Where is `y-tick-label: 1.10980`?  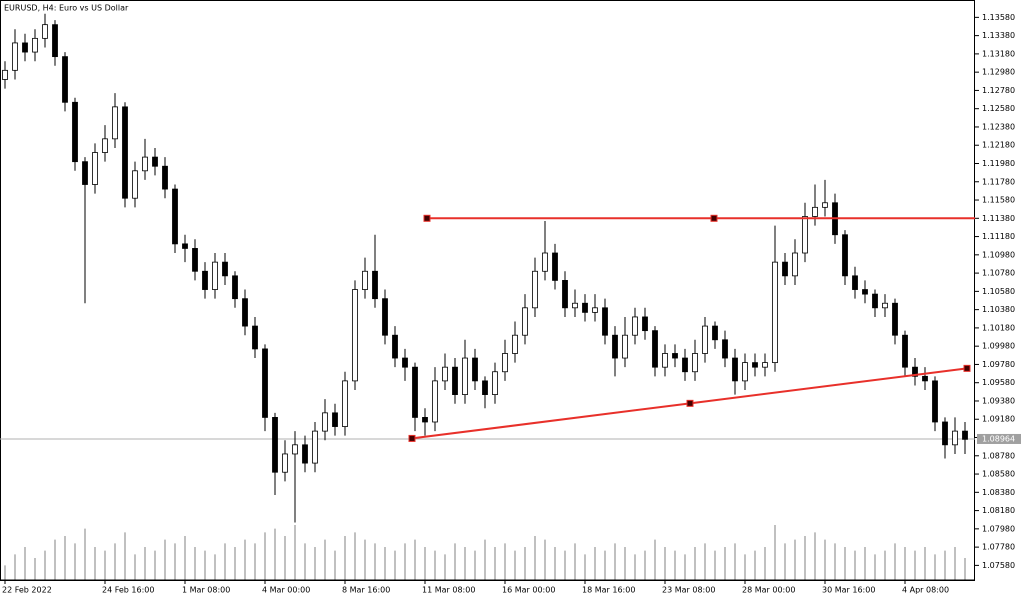
y-tick-label: 1.10980 is located at coordinates (998, 254).